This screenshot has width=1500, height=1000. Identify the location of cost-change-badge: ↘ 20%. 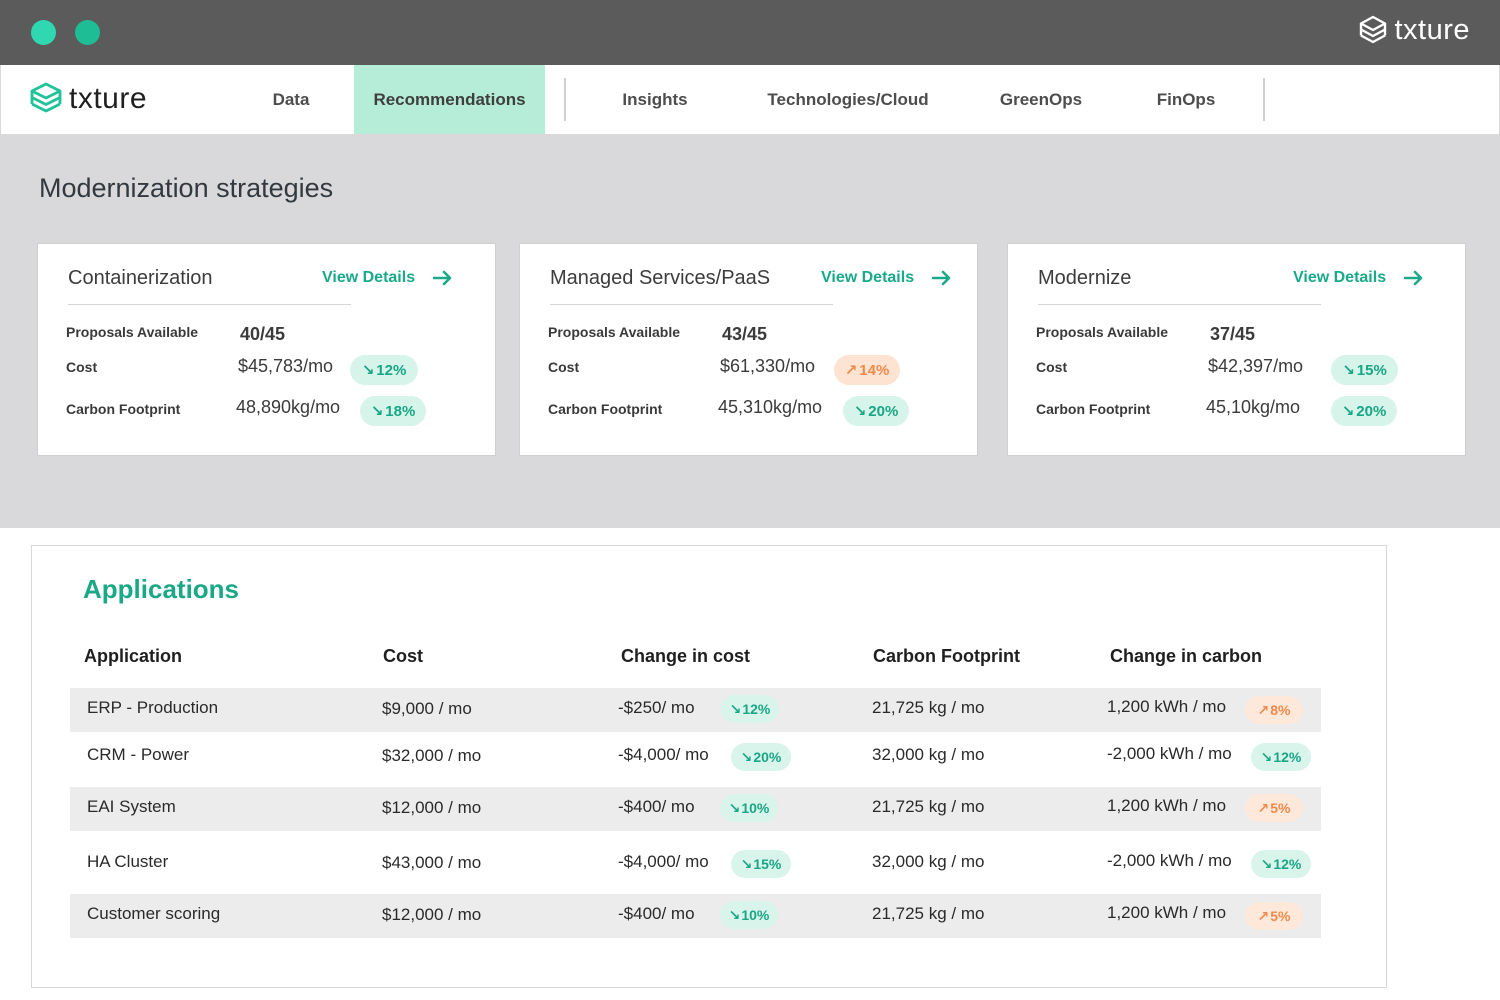
(761, 757).